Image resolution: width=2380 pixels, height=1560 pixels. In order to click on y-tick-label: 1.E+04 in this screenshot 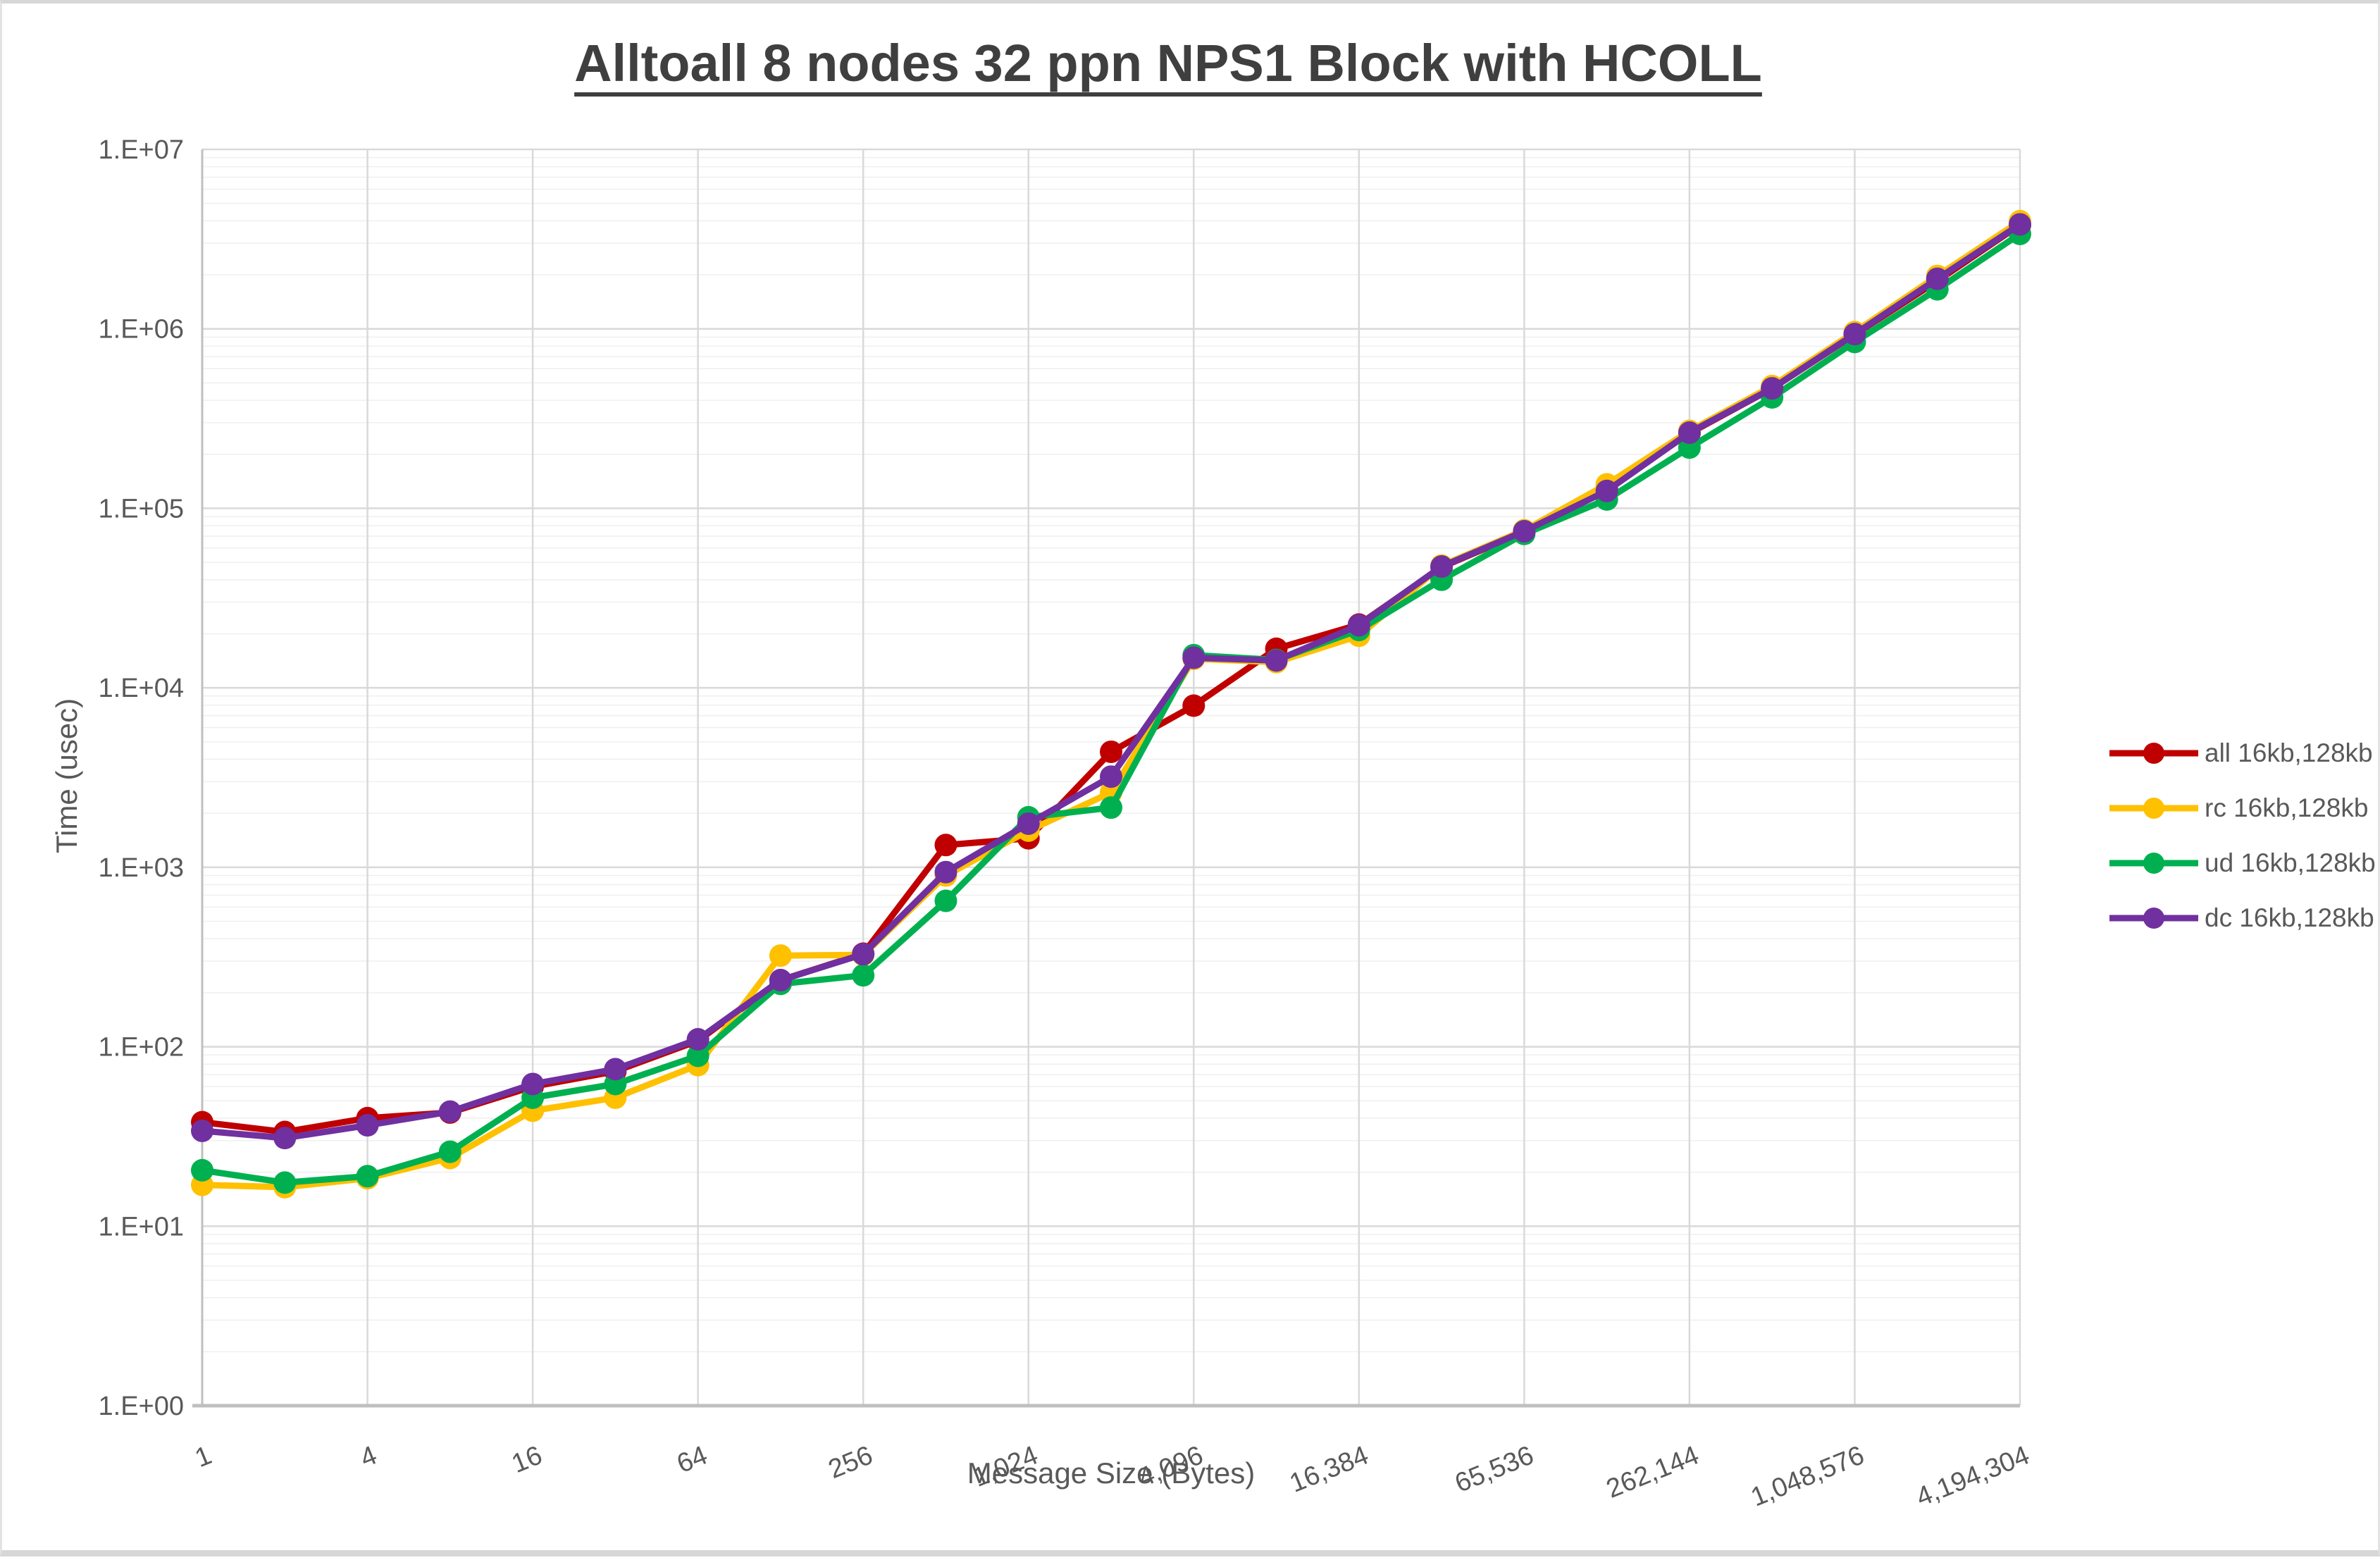, I will do `click(142, 688)`.